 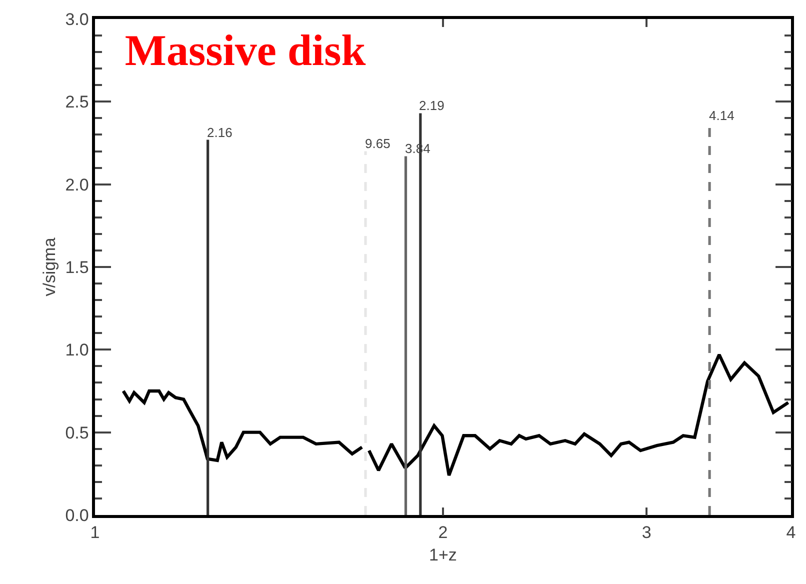 I want to click on y-tick-label: 2.5, so click(x=77, y=102).